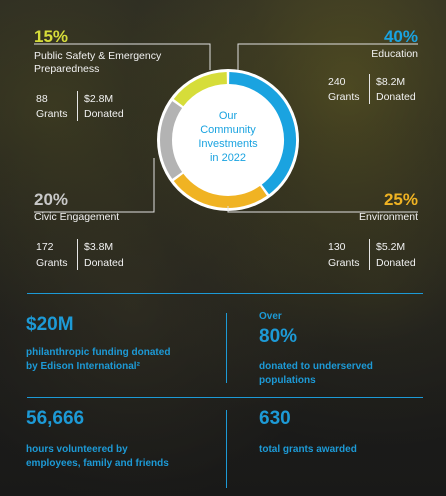 The height and width of the screenshot is (496, 446). Describe the element at coordinates (391, 247) in the screenshot. I see `environment-donated-amount: $5.2M` at that location.